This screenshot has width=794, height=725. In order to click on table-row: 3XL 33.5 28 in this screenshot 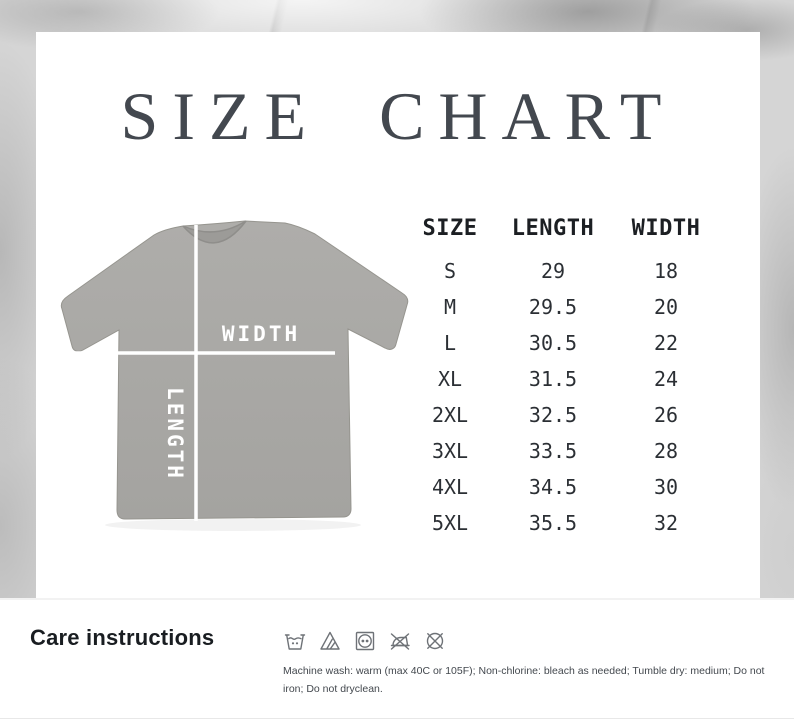, I will do `click(563, 451)`.